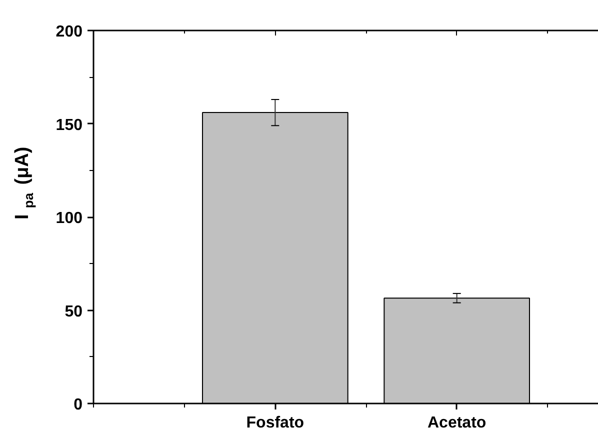  What do you see at coordinates (73, 311) in the screenshot?
I see `y-tick-label: 50` at bounding box center [73, 311].